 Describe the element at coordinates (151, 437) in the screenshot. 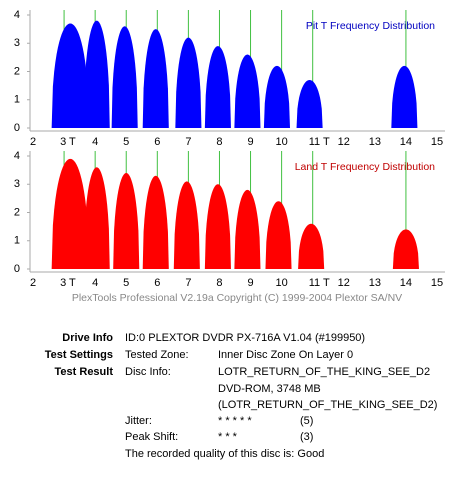

I see `info-key: Peak Shift:` at that location.